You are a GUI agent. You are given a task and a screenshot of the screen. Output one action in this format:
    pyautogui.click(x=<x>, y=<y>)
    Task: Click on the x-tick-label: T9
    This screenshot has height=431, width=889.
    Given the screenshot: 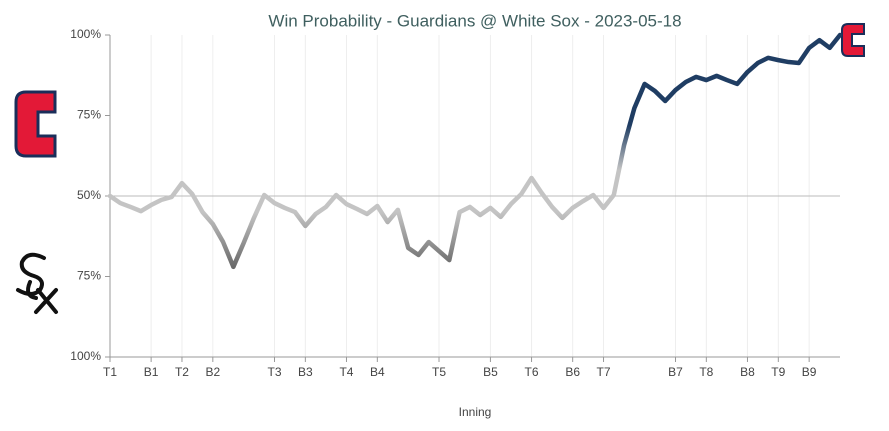 What is the action you would take?
    pyautogui.click(x=778, y=372)
    